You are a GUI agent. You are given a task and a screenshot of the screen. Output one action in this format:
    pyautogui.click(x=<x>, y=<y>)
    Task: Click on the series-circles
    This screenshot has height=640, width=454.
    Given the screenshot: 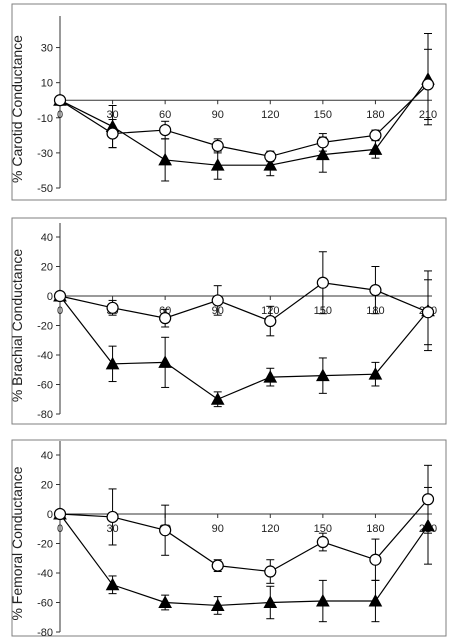 What is the action you would take?
    pyautogui.click(x=244, y=298)
    